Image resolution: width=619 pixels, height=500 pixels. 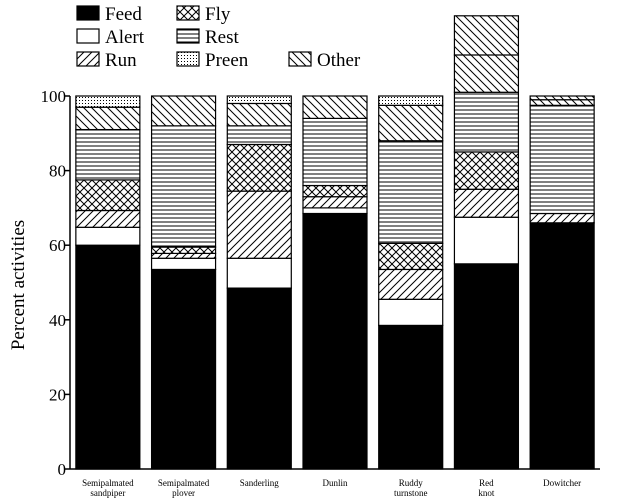 I want to click on legend-label-other: Other, so click(x=339, y=60).